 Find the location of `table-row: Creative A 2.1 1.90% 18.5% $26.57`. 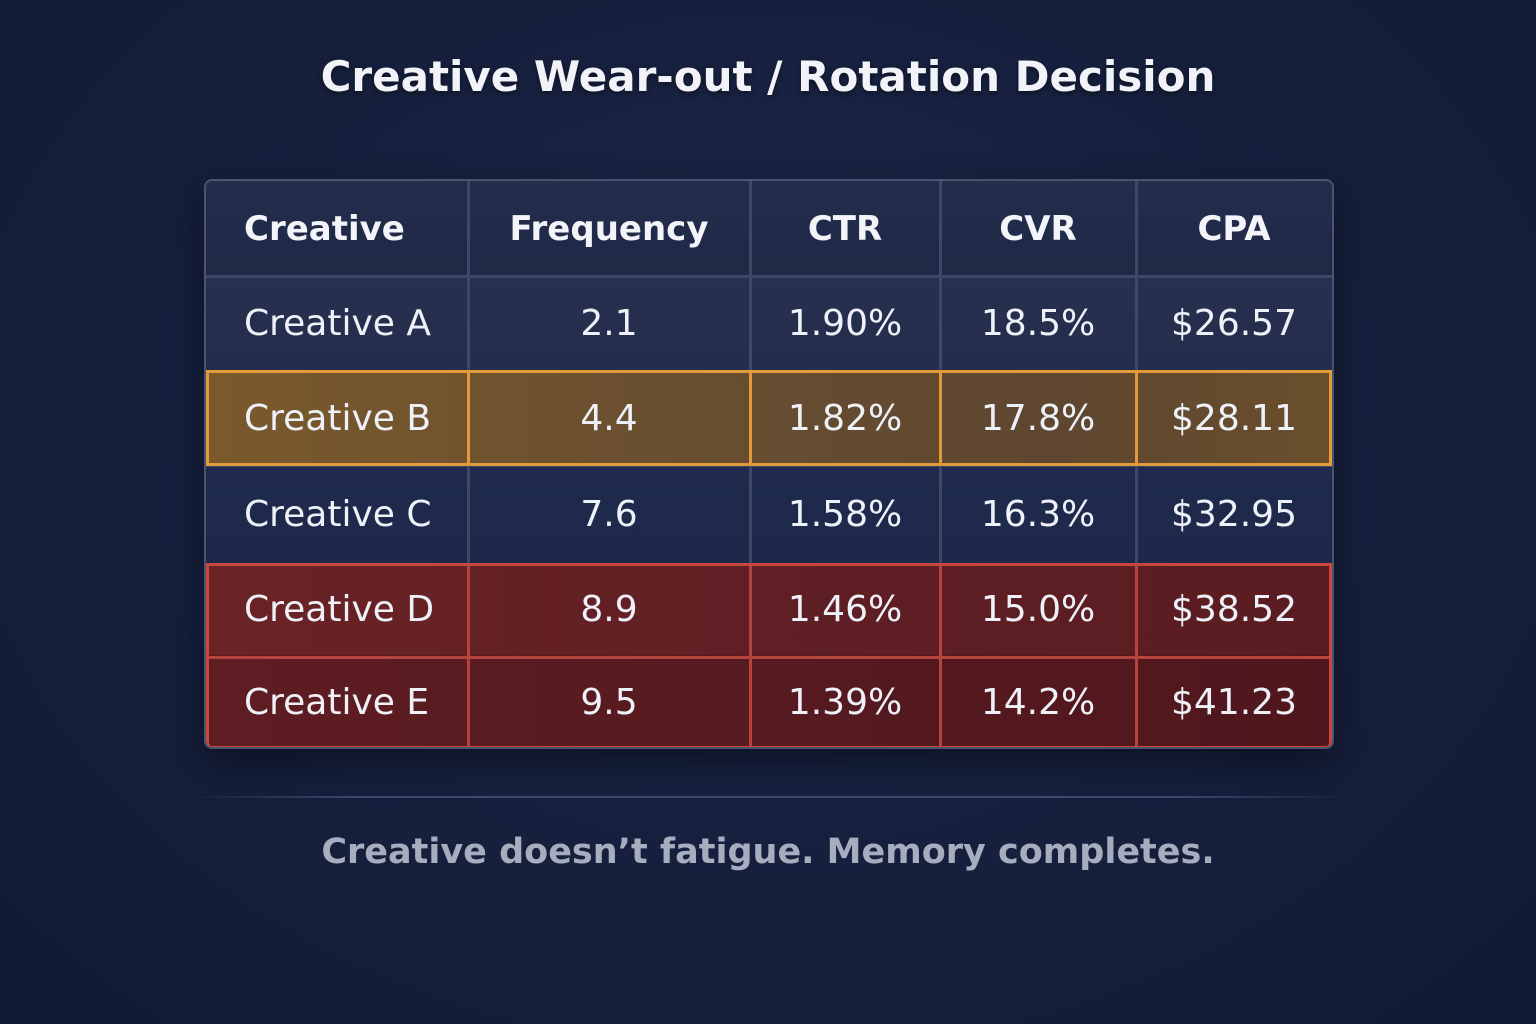

table-row: Creative A 2.1 1.90% 18.5% $26.57 is located at coordinates (769, 323).